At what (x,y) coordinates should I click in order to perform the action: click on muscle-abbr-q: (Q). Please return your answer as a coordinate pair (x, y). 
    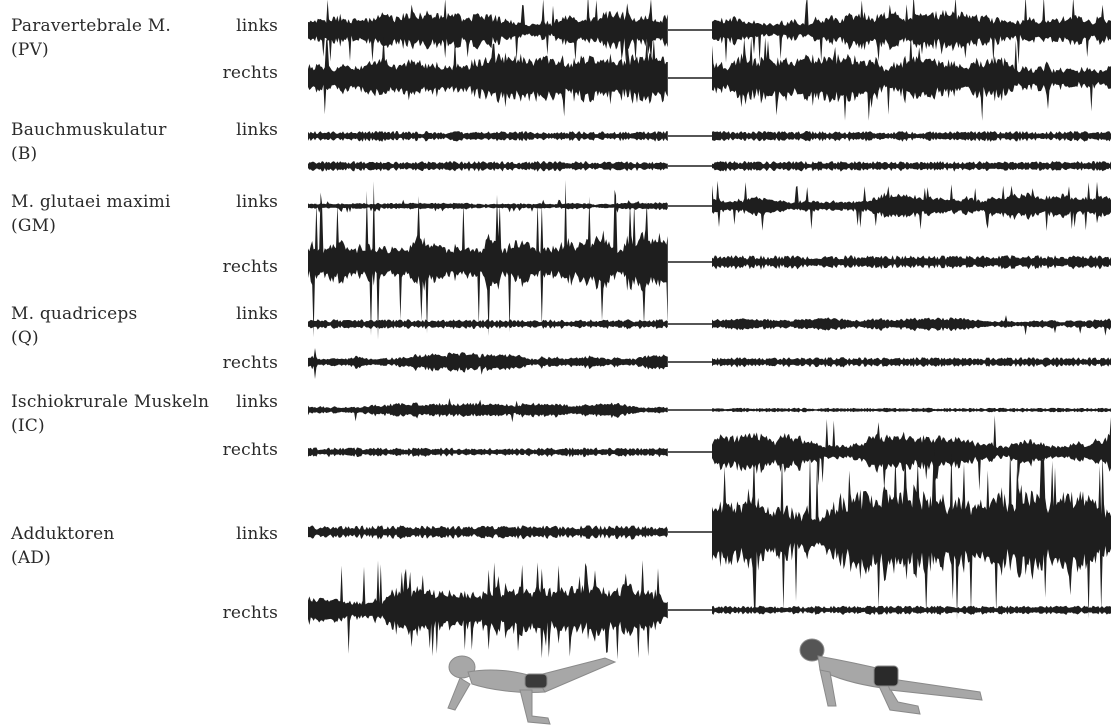
    Looking at the image, I should click on (25, 338).